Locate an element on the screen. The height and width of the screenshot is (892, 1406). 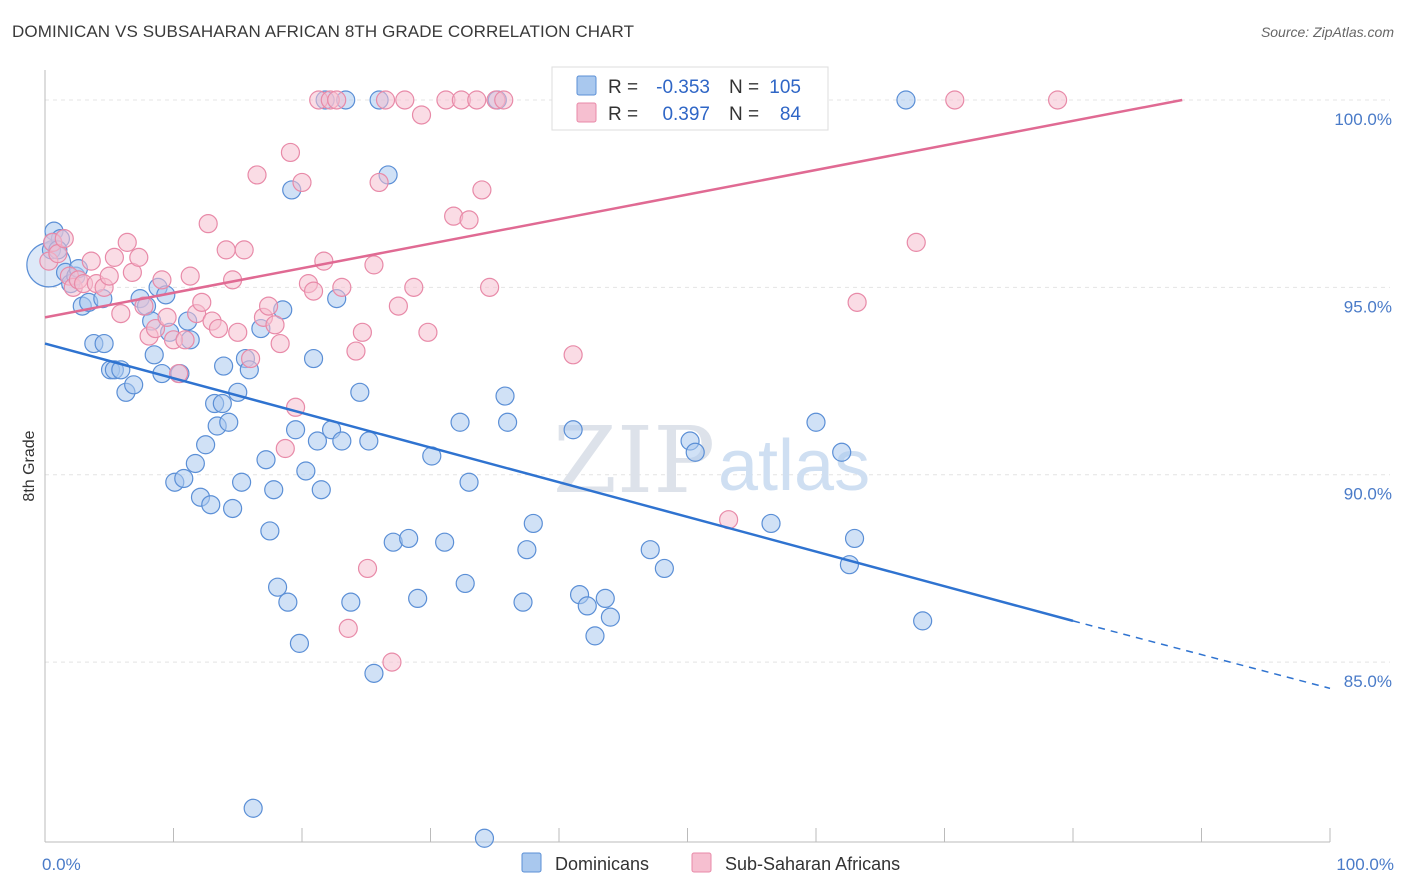
x-tick-labels: 0.0% 100.0% is located at coordinates (718, 864).